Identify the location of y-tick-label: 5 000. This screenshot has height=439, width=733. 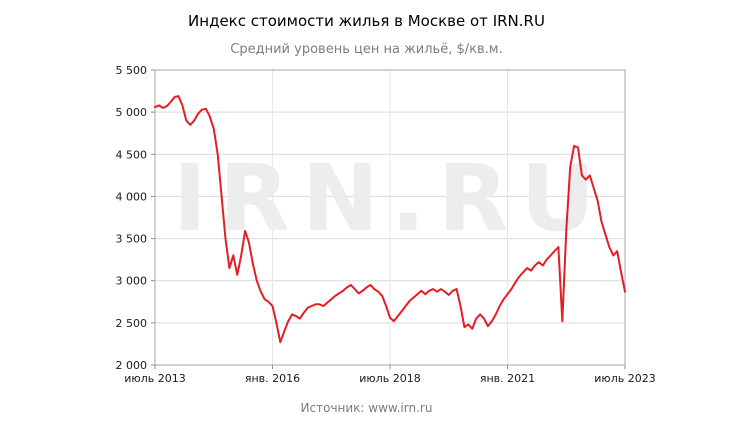
(132, 112).